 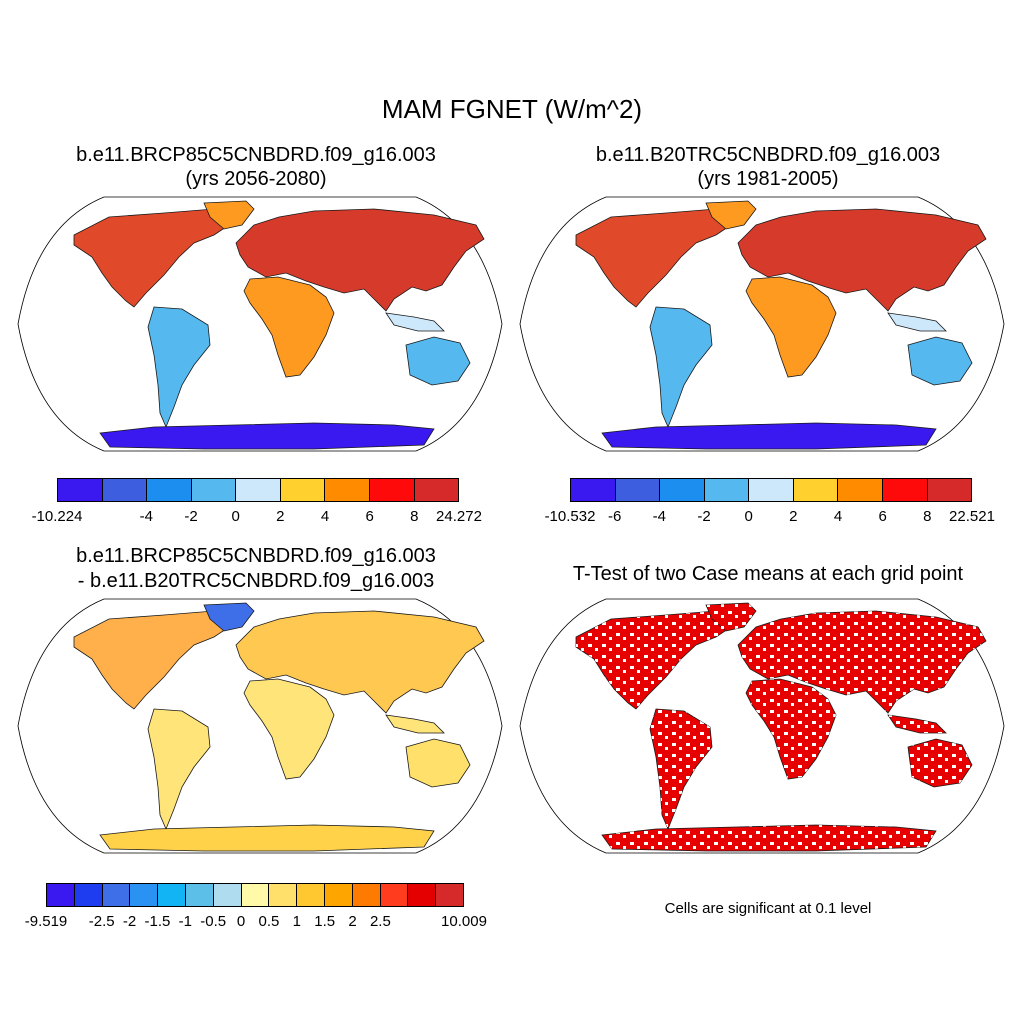 I want to click on colorbar-future-tick-label: 24.272, so click(x=459, y=516).